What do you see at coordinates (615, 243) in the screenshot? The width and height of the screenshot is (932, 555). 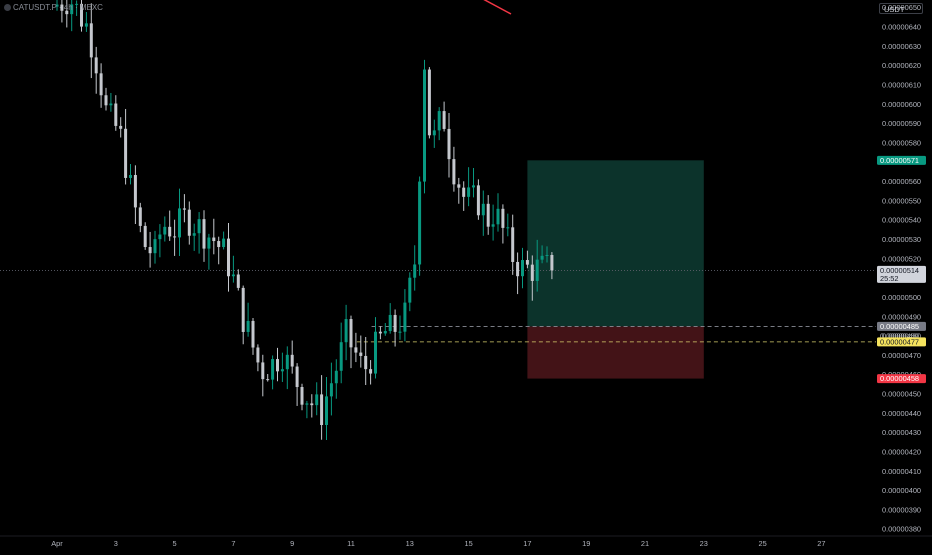 I see `position-profit-zone` at bounding box center [615, 243].